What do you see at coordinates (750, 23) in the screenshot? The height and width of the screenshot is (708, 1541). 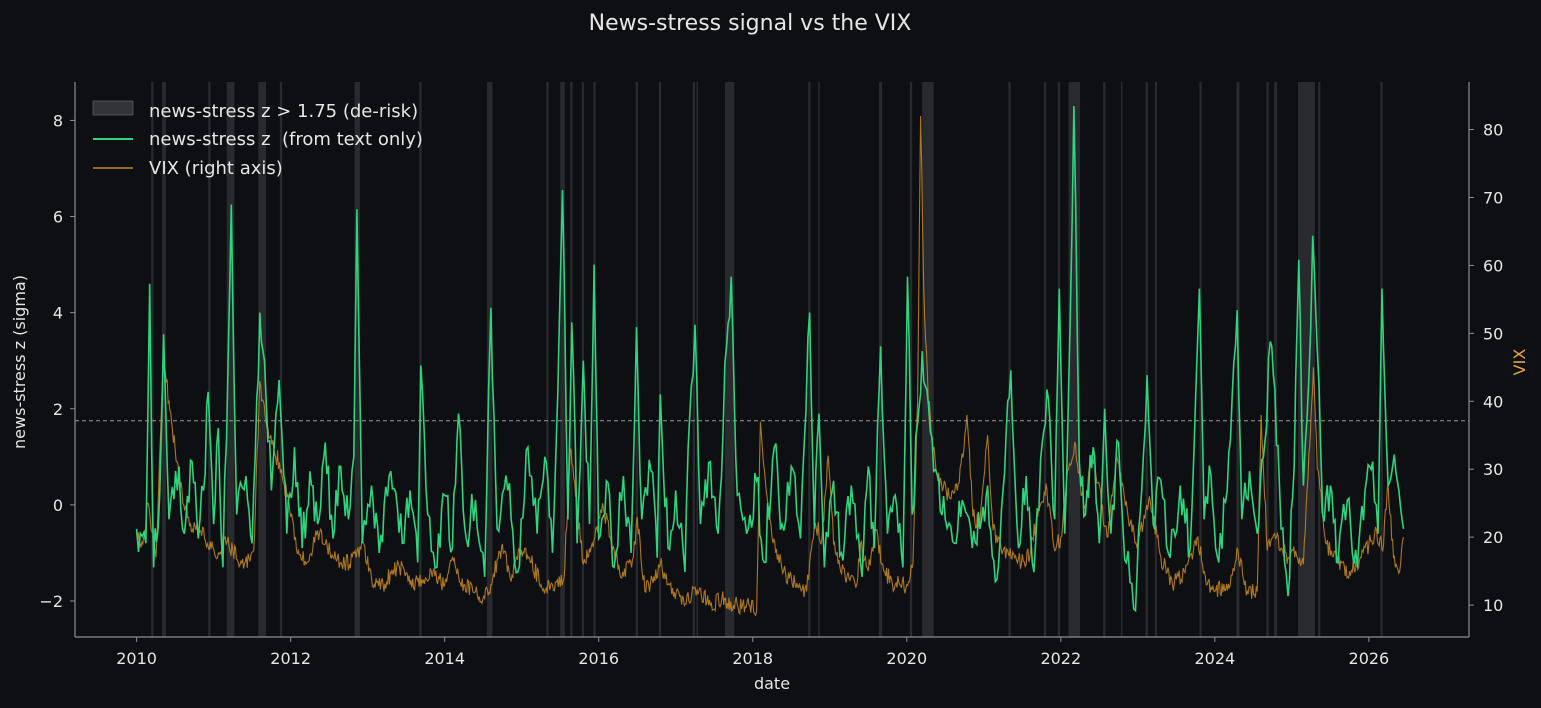 I see `chart-title: News-stress signal vs the VIX` at bounding box center [750, 23].